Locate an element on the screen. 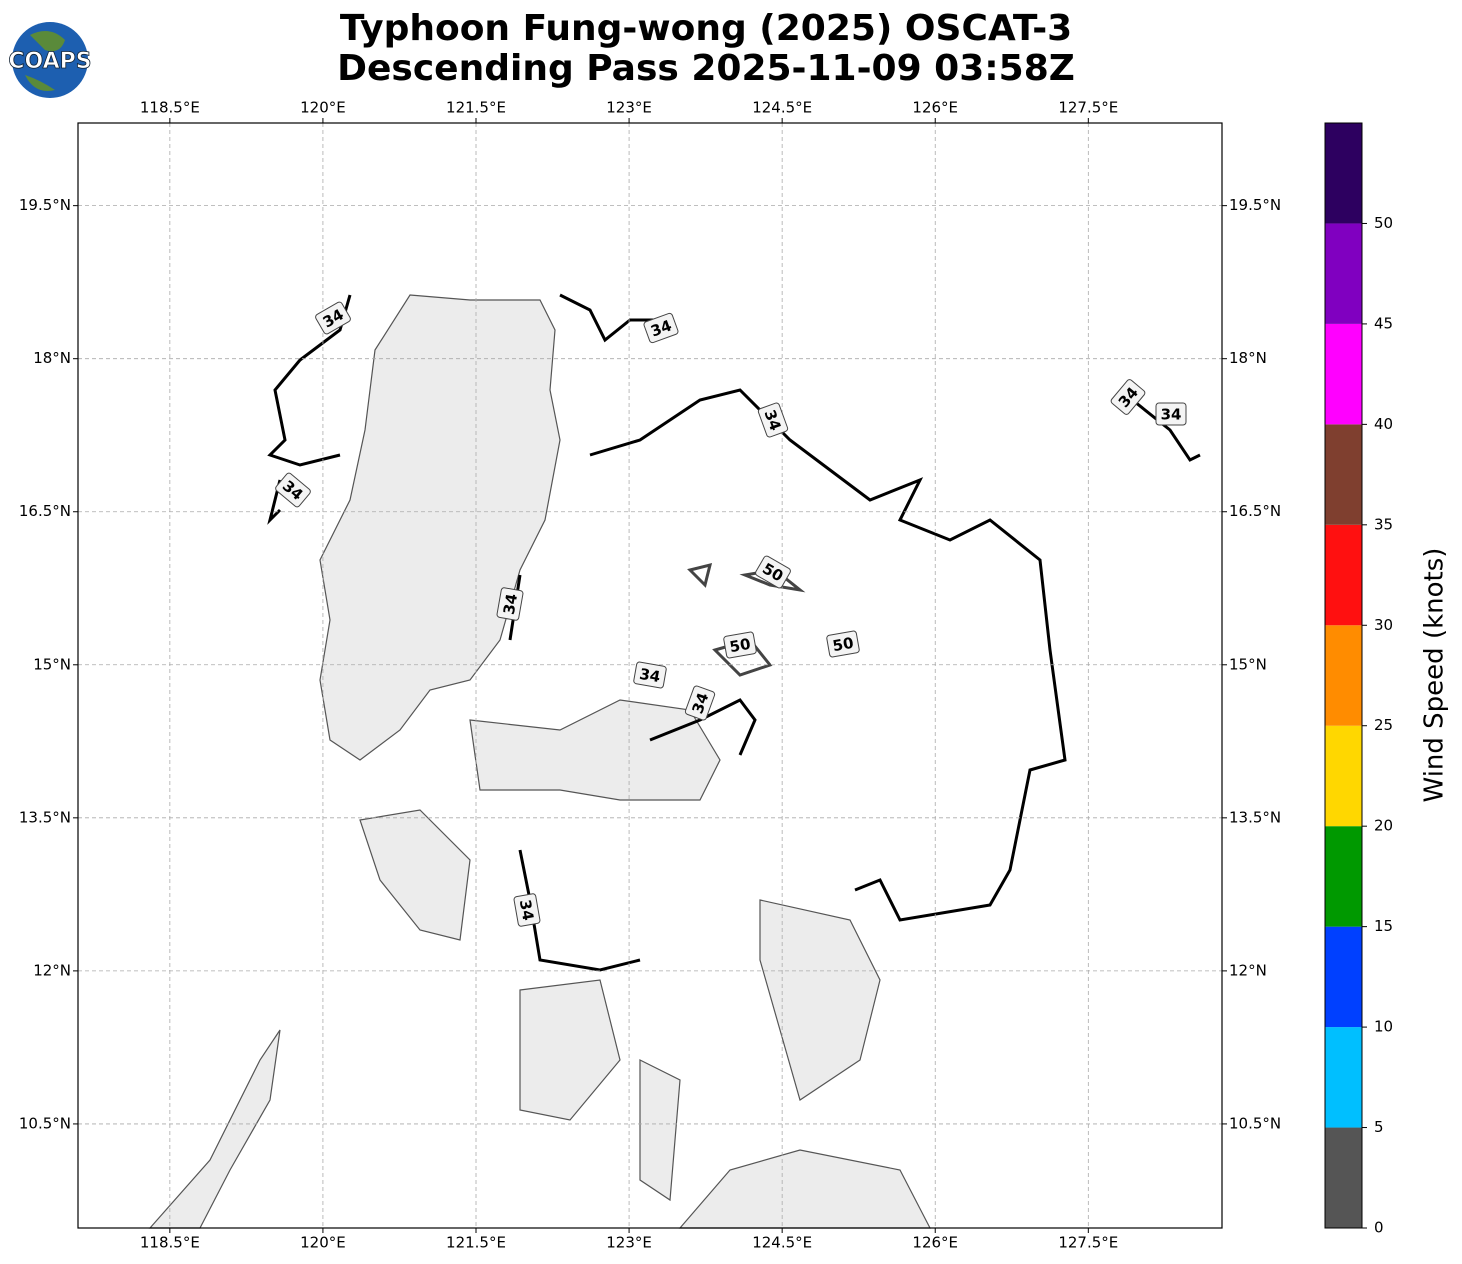 This screenshot has width=1462, height=1264. colorbar-tick-label: 5 is located at coordinates (1379, 1127).